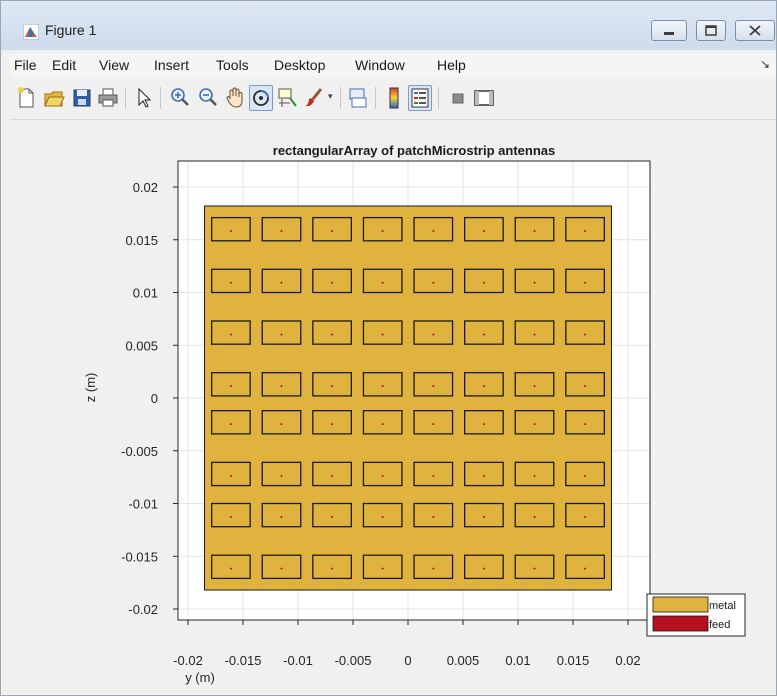 The image size is (777, 697). What do you see at coordinates (669, 30) in the screenshot?
I see `minimize-button` at bounding box center [669, 30].